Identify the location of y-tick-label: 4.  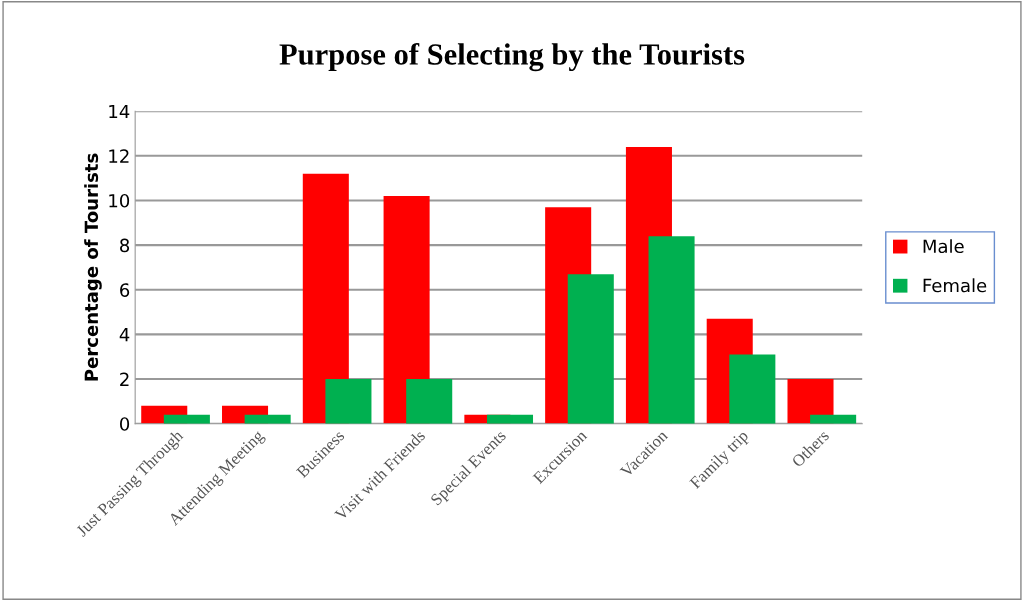
(124, 335).